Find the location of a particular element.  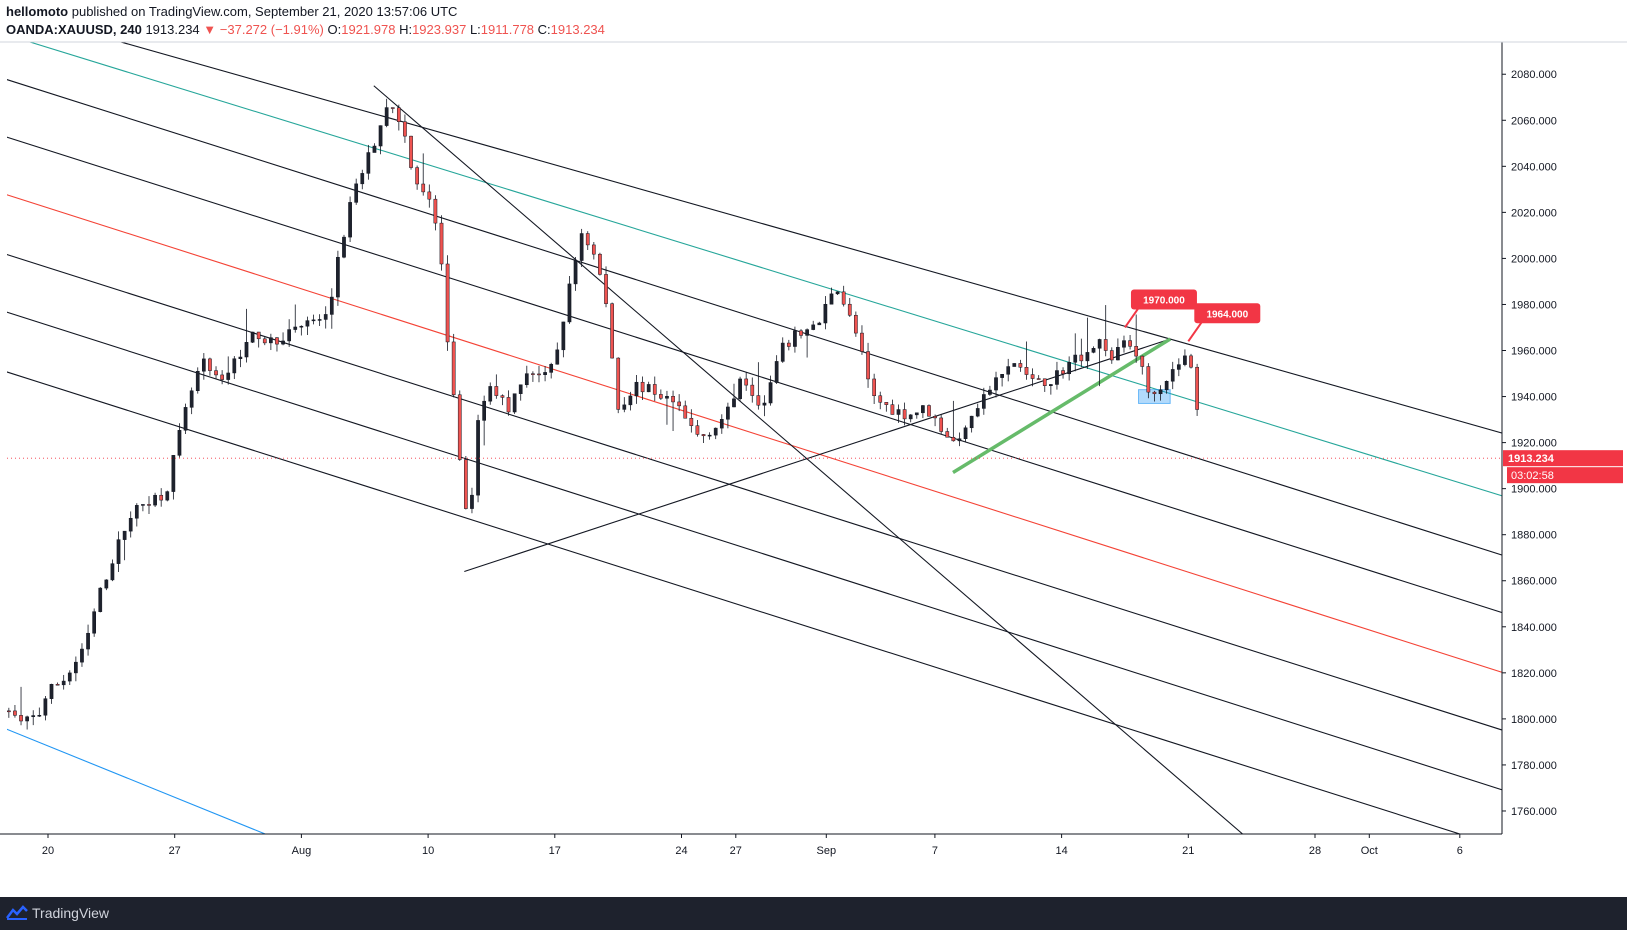

price-change: ▼ −37.272 (−1.91%) is located at coordinates (263, 29).